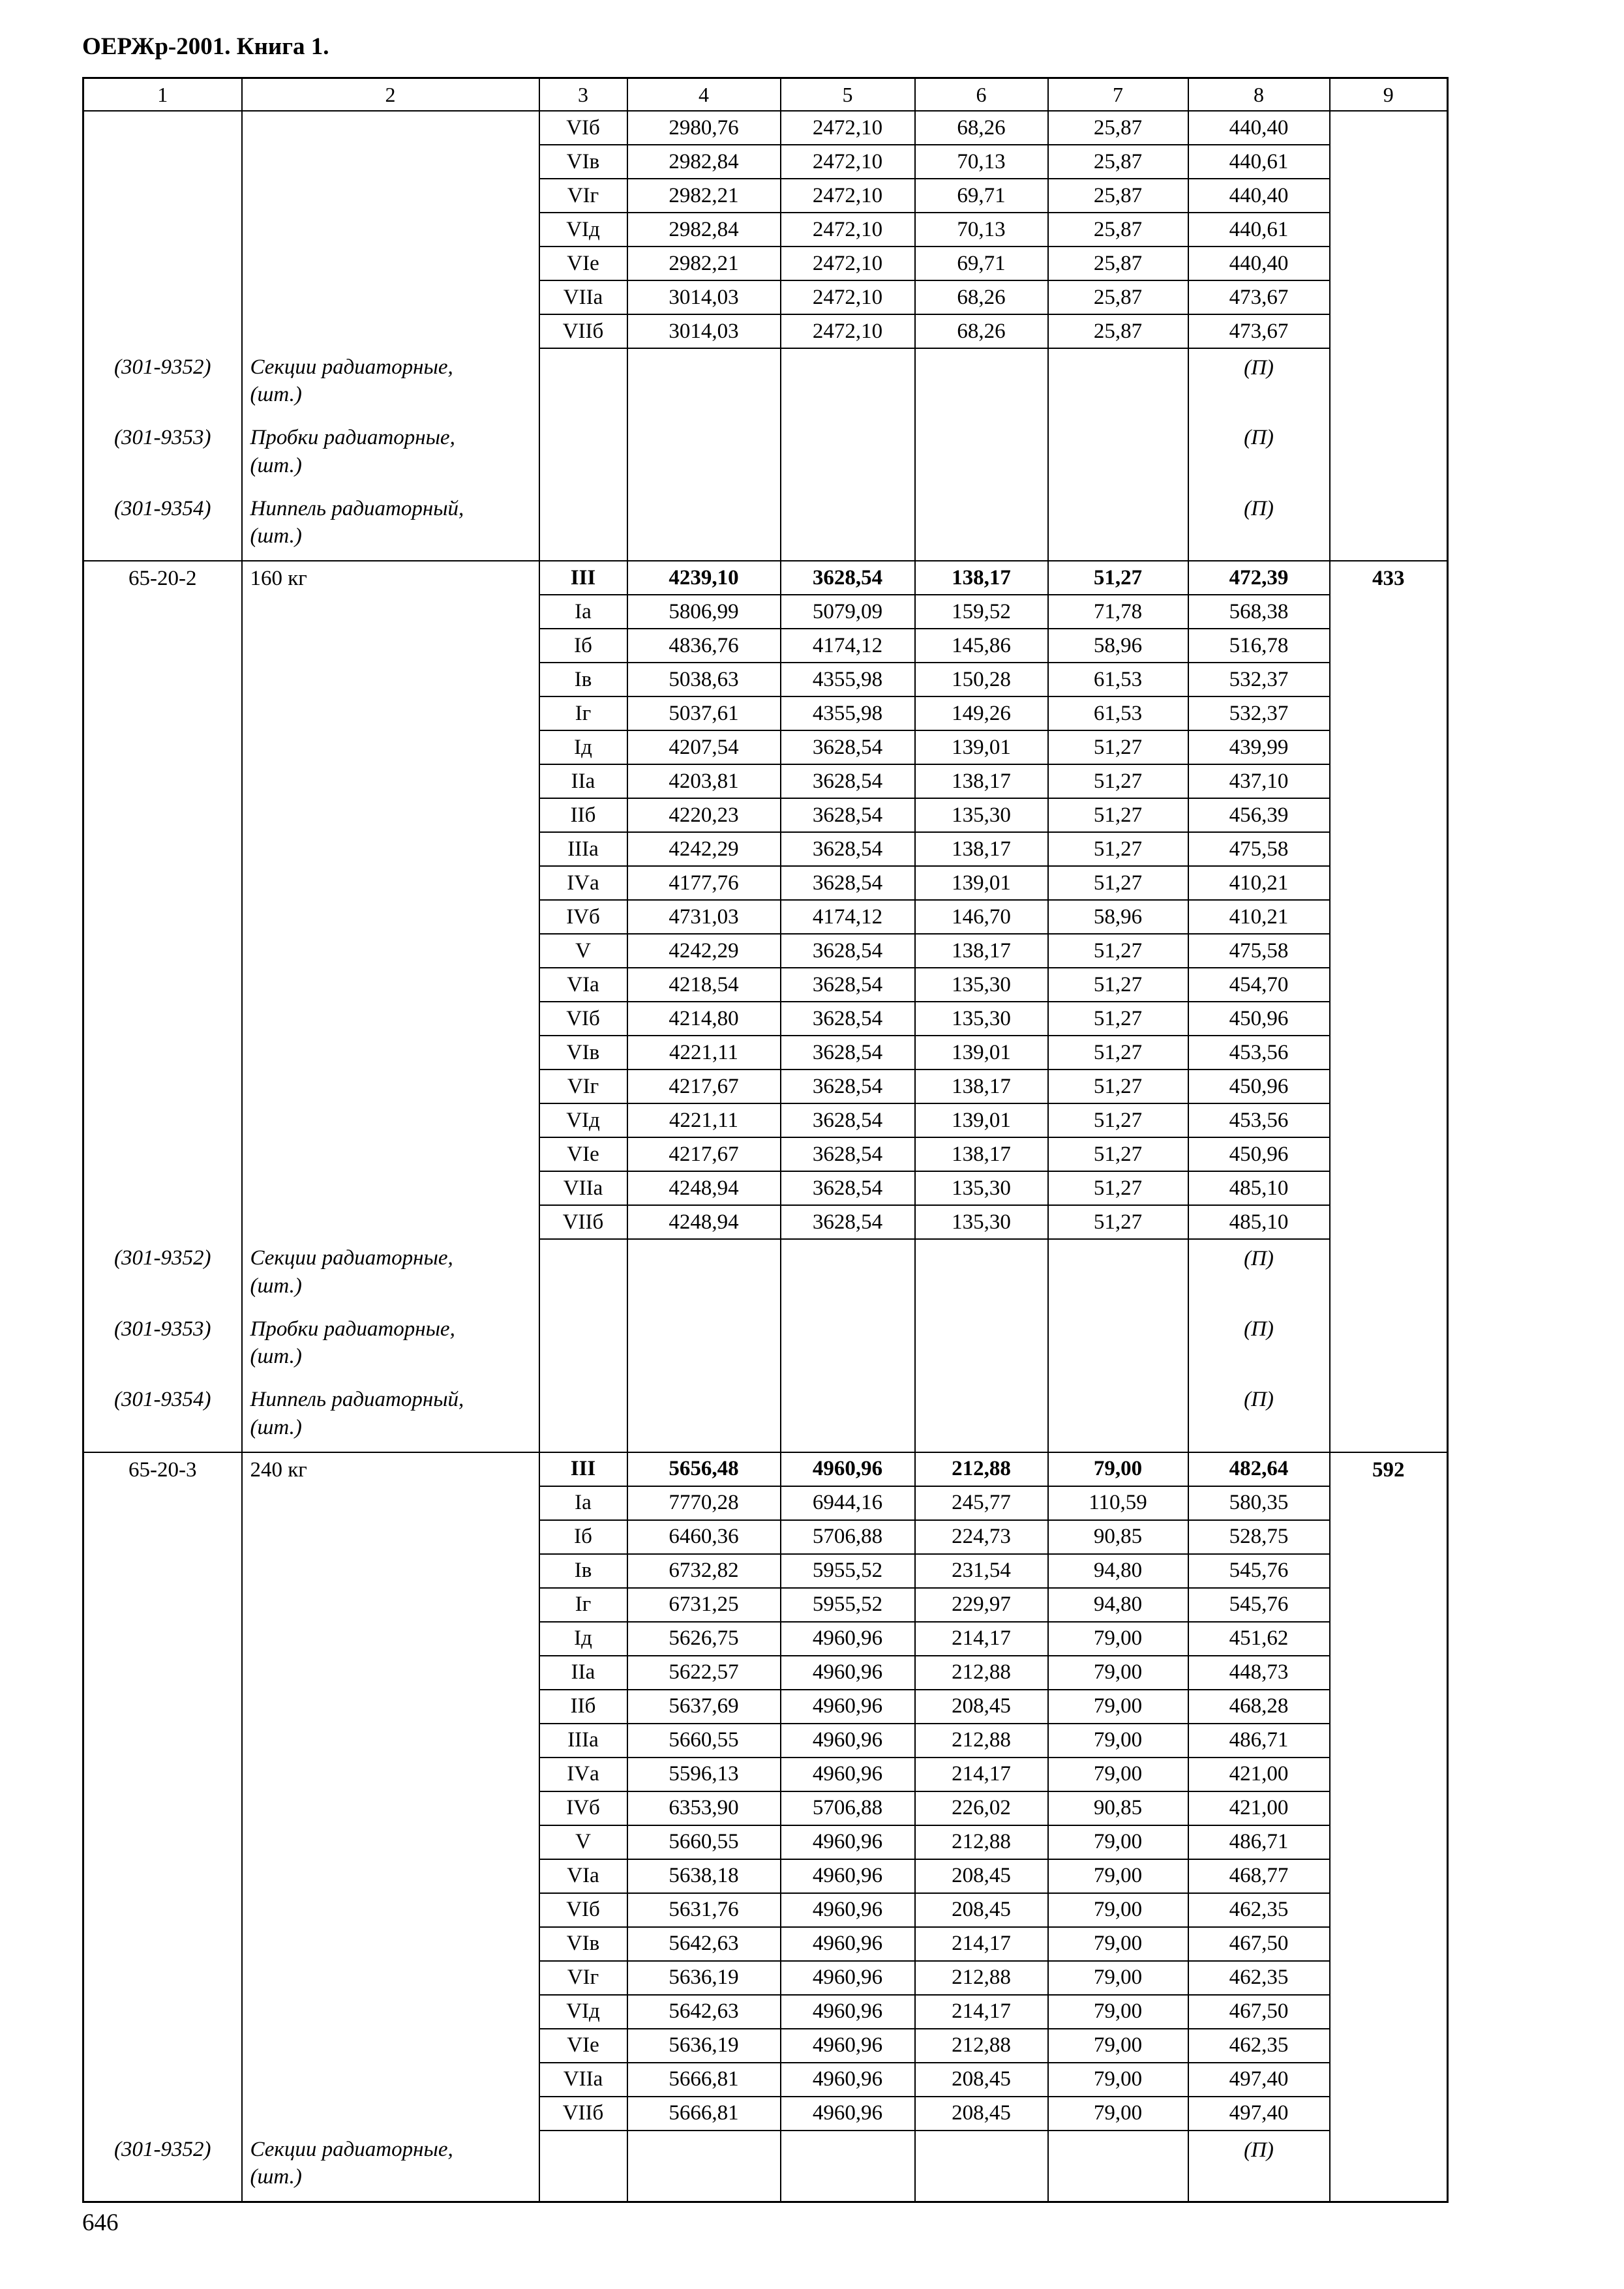 This screenshot has width=1624, height=2289. Describe the element at coordinates (703, 1774) in the screenshot. I see `value-cell: 5596,13` at that location.